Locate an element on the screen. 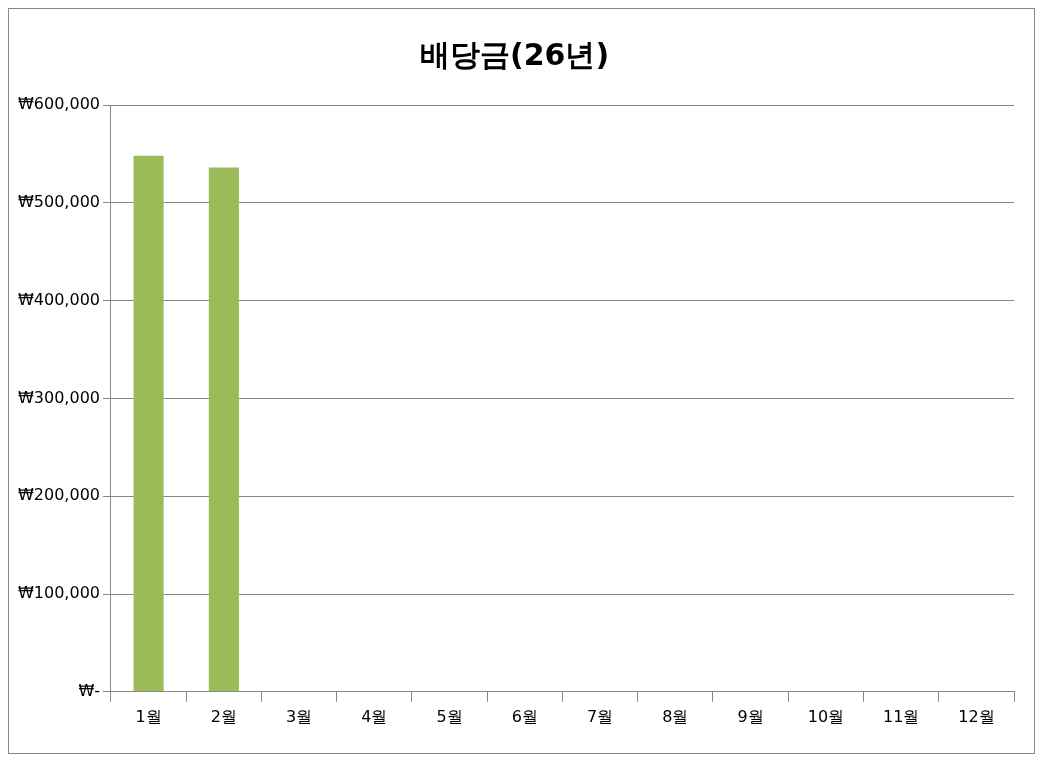 The width and height of the screenshot is (1043, 762). y-tick-label: ₩200,000 is located at coordinates (59, 495).